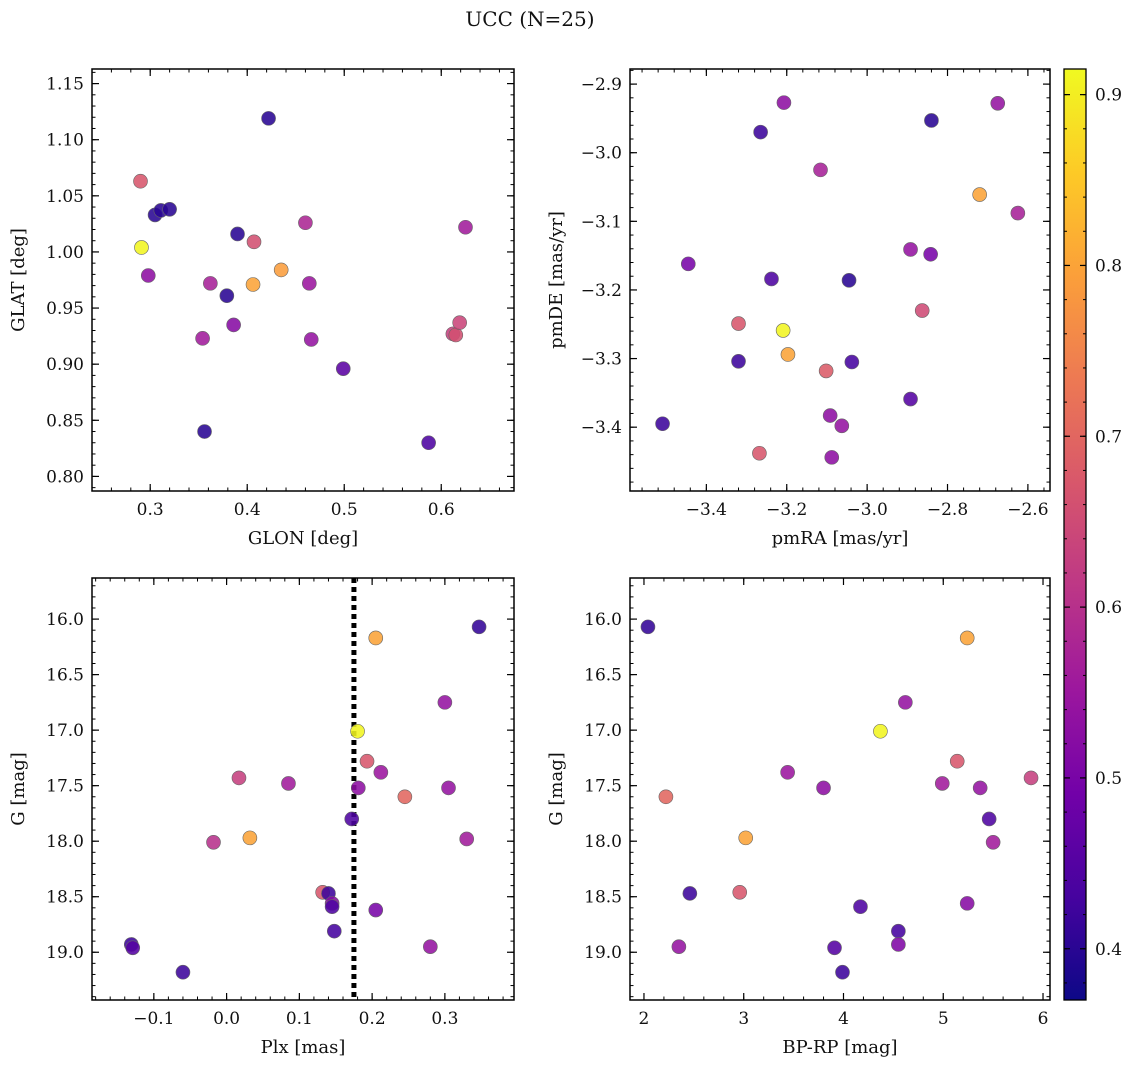 Image resolution: width=1136 pixels, height=1068 pixels. What do you see at coordinates (1075, 534) in the screenshot?
I see `colorbar-gradient` at bounding box center [1075, 534].